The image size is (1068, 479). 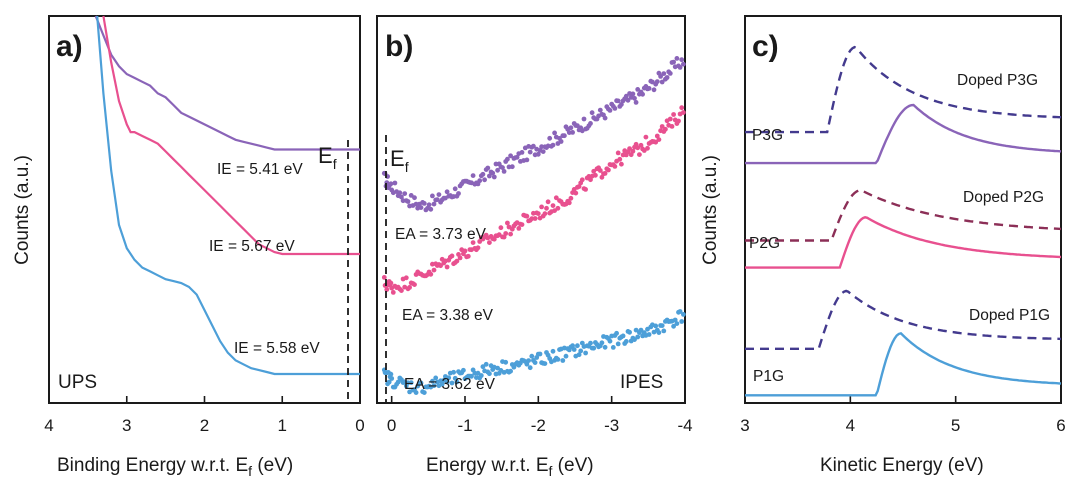 What do you see at coordinates (1009, 315) in the screenshot?
I see `legend-doped-p1g: Doped P1G` at bounding box center [1009, 315].